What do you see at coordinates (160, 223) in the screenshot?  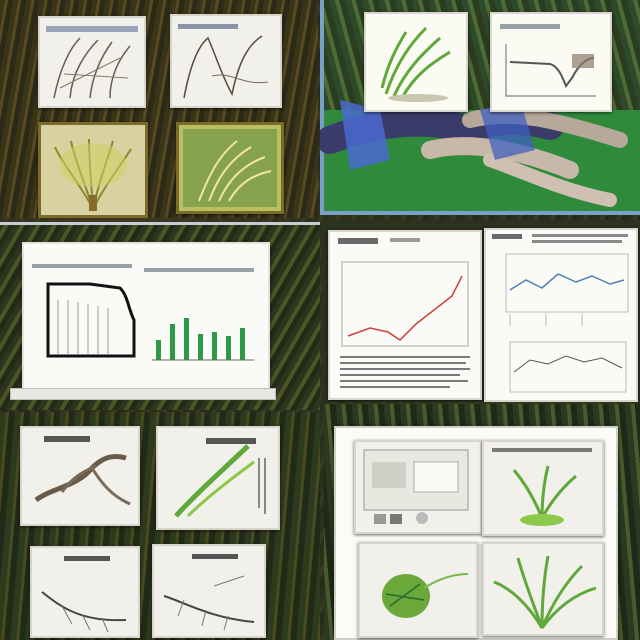 I see `frame-top-line` at bounding box center [160, 223].